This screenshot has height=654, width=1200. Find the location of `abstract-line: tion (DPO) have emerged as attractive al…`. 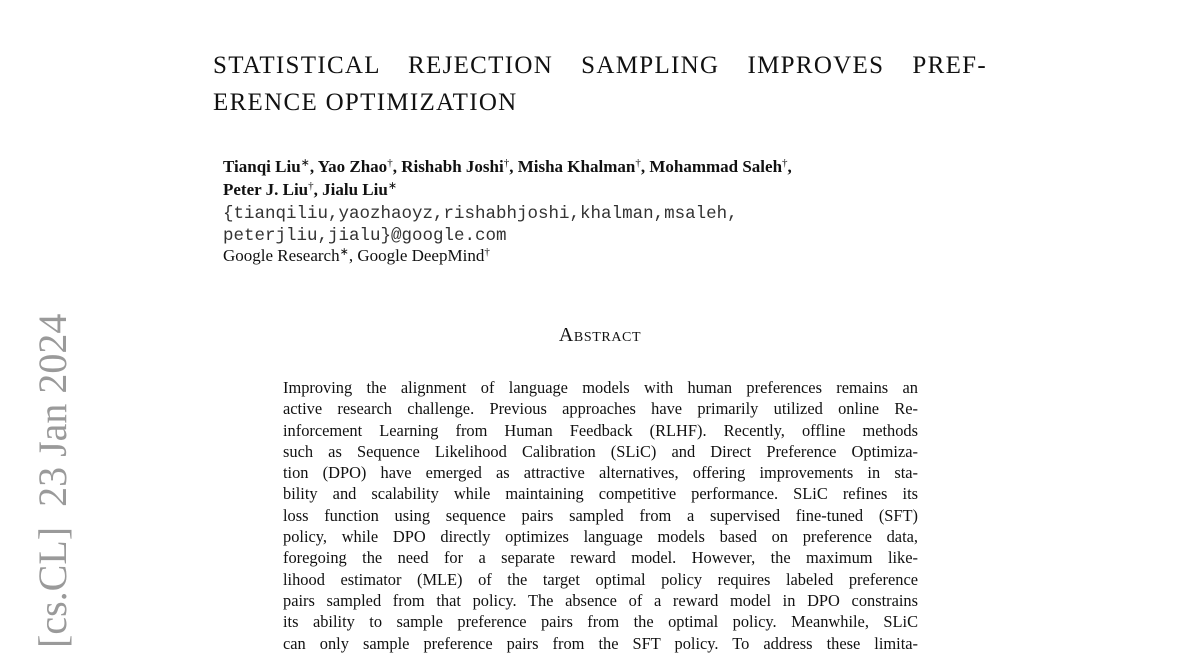

abstract-line: tion (DPO) have emerged as attractive al… is located at coordinates (600, 473).